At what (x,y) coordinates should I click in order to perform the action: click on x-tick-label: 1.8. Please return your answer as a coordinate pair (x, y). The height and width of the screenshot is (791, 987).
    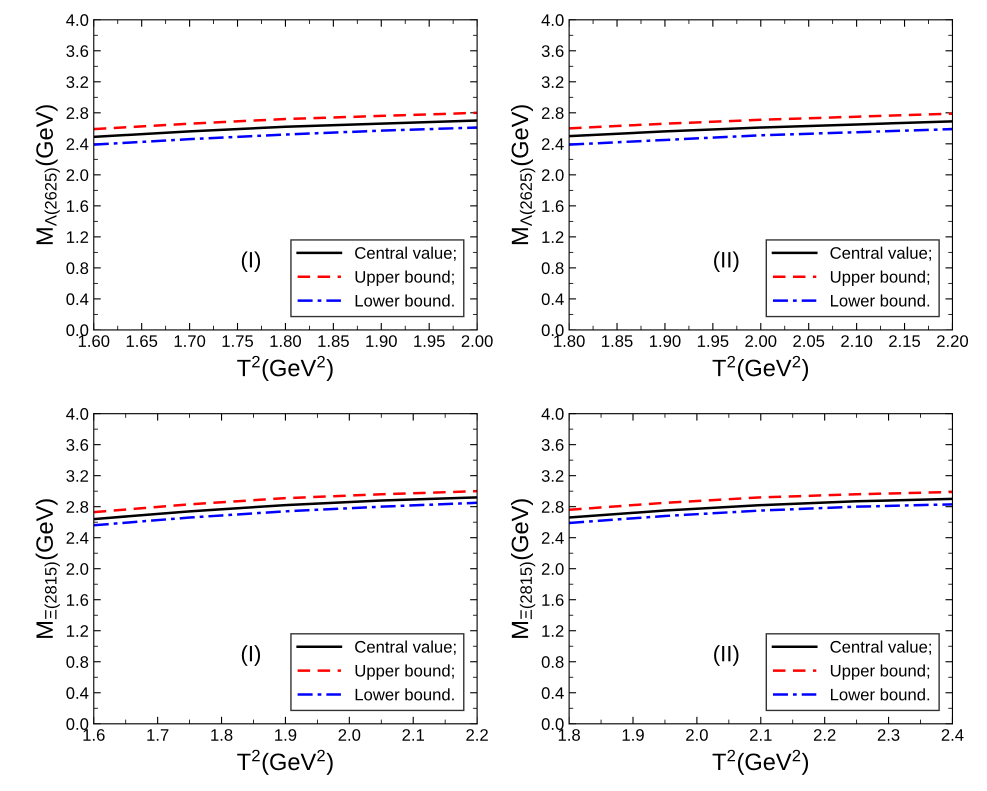
    Looking at the image, I should click on (569, 735).